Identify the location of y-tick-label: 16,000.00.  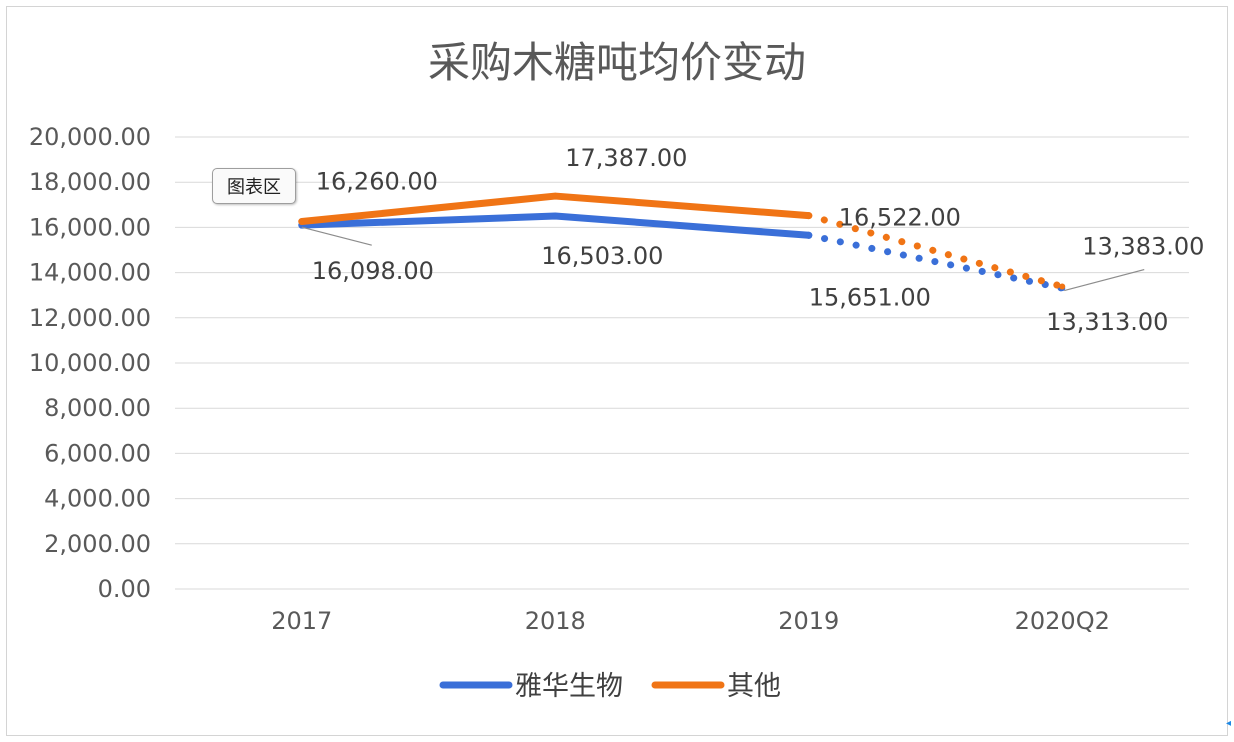
(90, 227).